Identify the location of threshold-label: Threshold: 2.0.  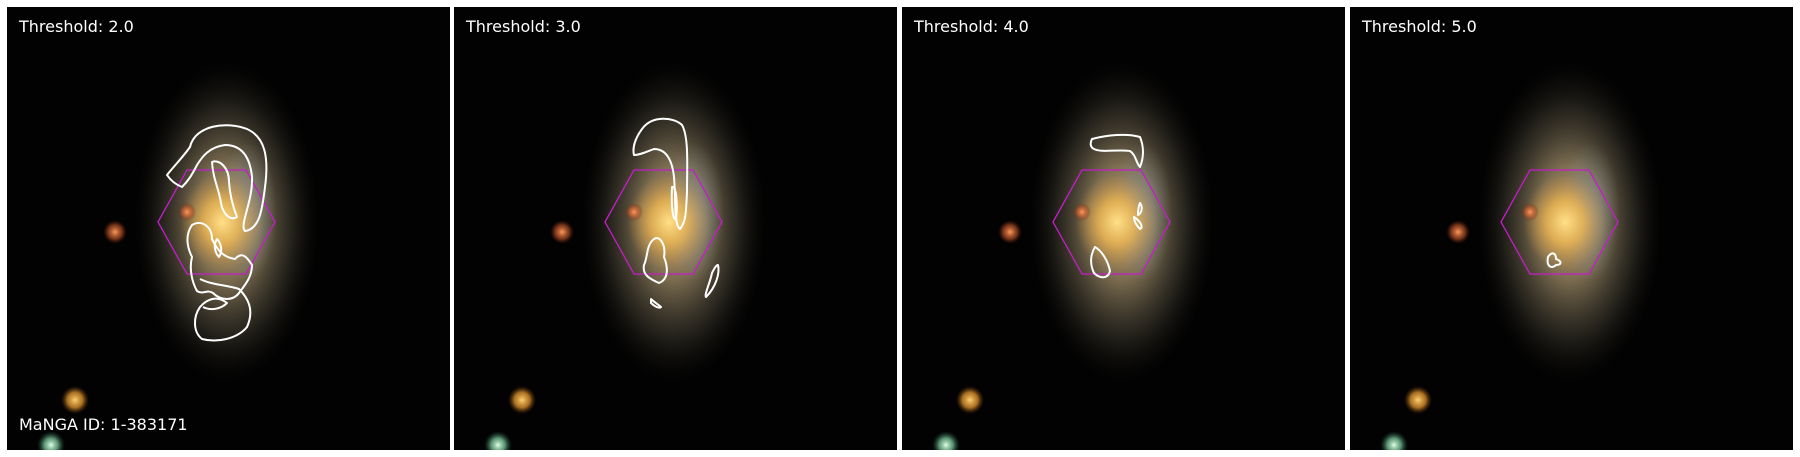
(76, 26).